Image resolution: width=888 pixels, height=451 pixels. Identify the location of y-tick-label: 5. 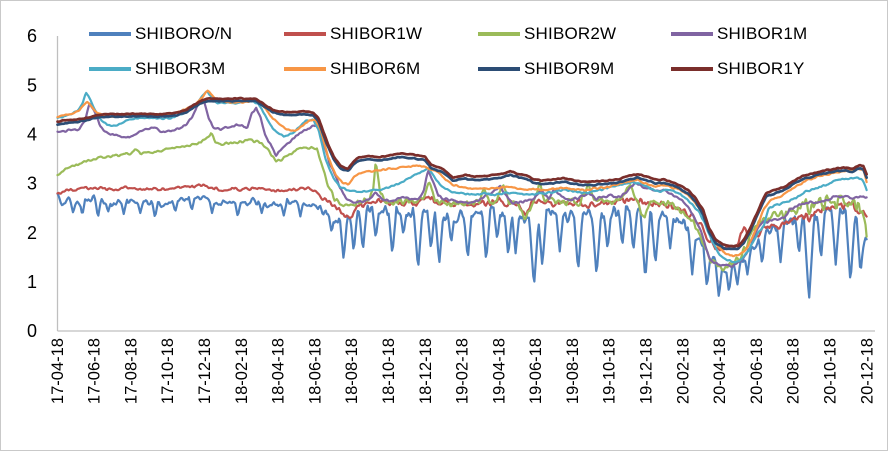
(32, 85).